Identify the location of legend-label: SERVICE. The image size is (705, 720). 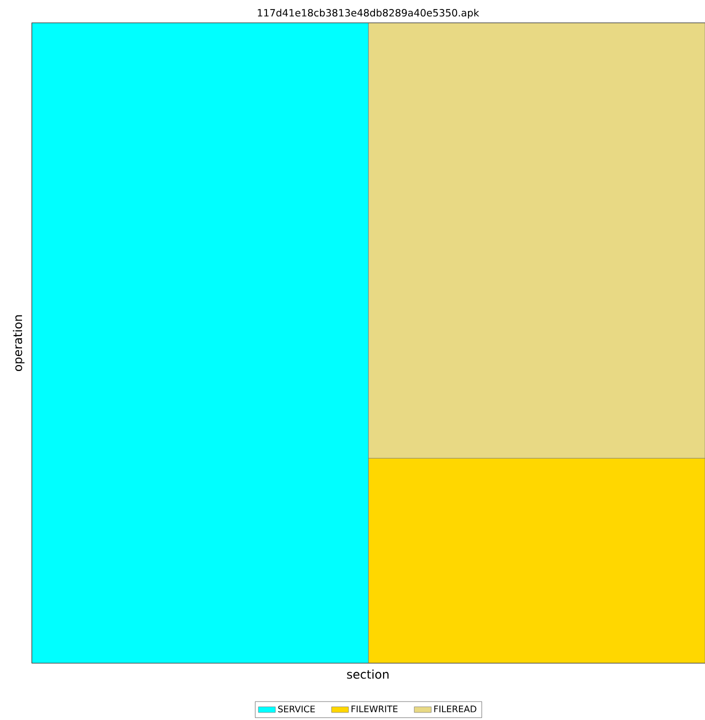
(296, 709).